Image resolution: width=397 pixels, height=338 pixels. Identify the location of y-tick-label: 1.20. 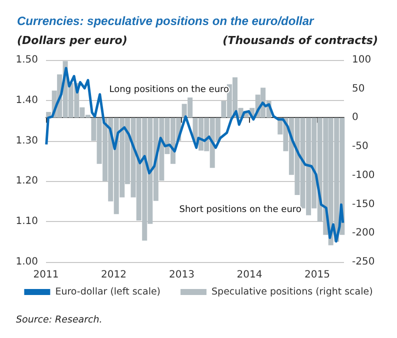
(27, 181).